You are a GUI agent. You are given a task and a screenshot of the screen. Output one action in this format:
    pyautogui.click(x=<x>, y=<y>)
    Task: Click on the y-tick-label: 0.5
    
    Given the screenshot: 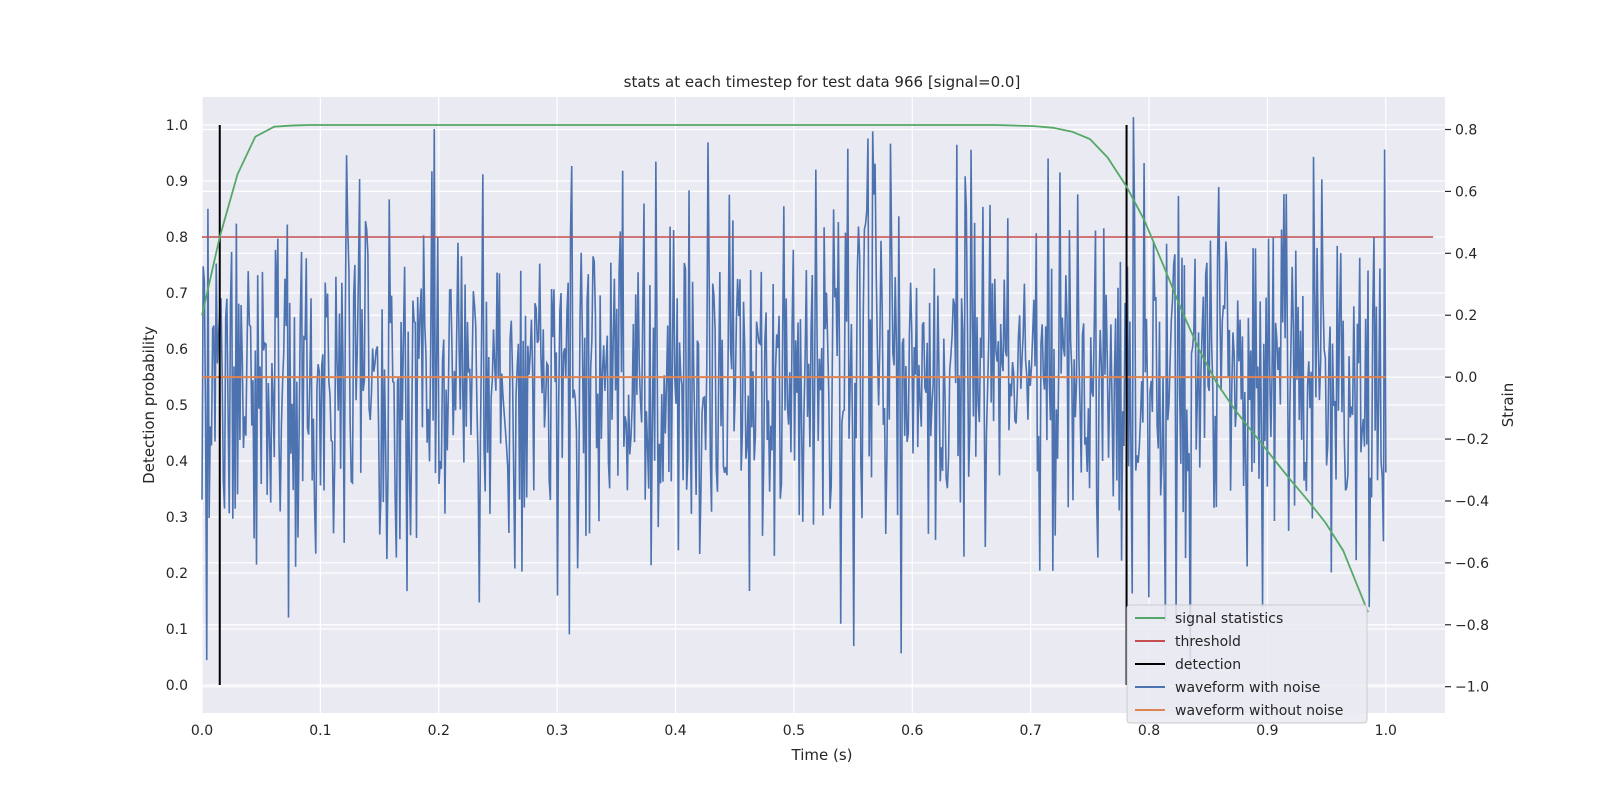 What is the action you would take?
    pyautogui.click(x=177, y=406)
    